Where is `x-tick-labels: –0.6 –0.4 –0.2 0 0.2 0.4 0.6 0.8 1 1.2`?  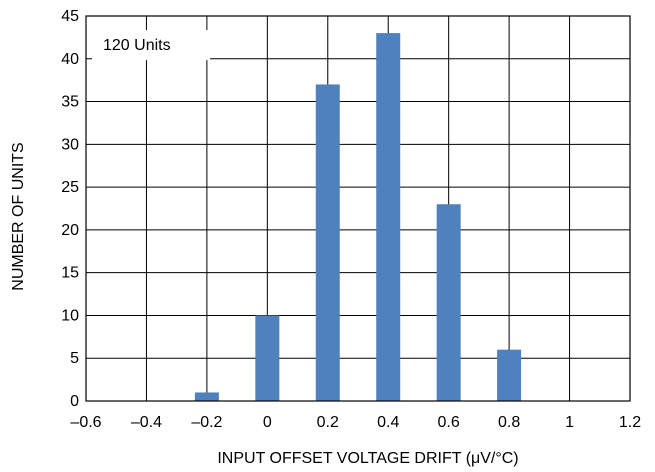 x-tick-labels: –0.6 –0.4 –0.2 0 0.2 0.4 0.6 0.8 1 1.2 is located at coordinates (355, 422).